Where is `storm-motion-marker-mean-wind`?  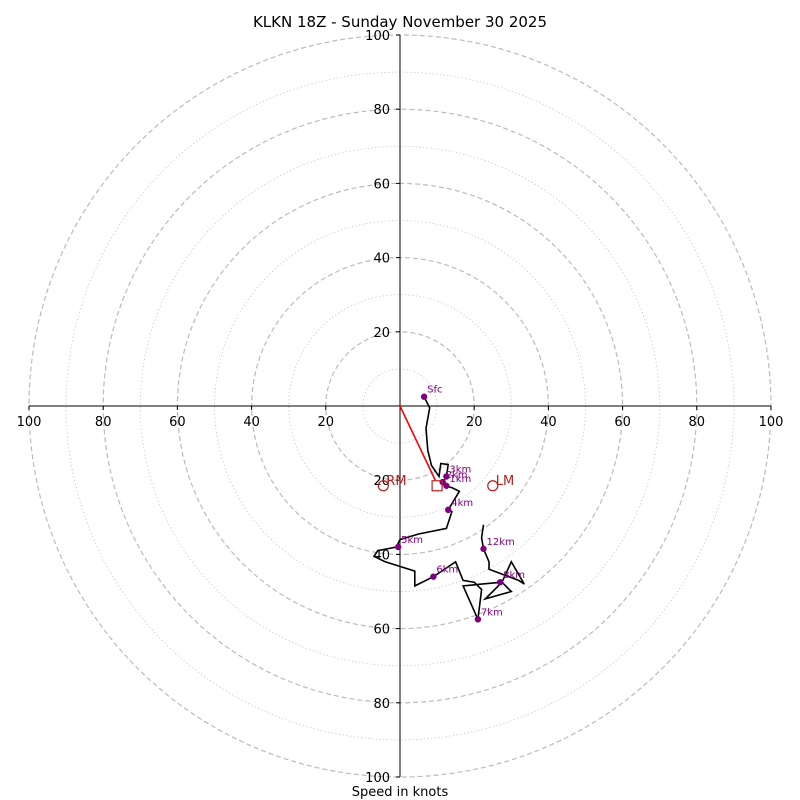 storm-motion-marker-mean-wind is located at coordinates (437, 486).